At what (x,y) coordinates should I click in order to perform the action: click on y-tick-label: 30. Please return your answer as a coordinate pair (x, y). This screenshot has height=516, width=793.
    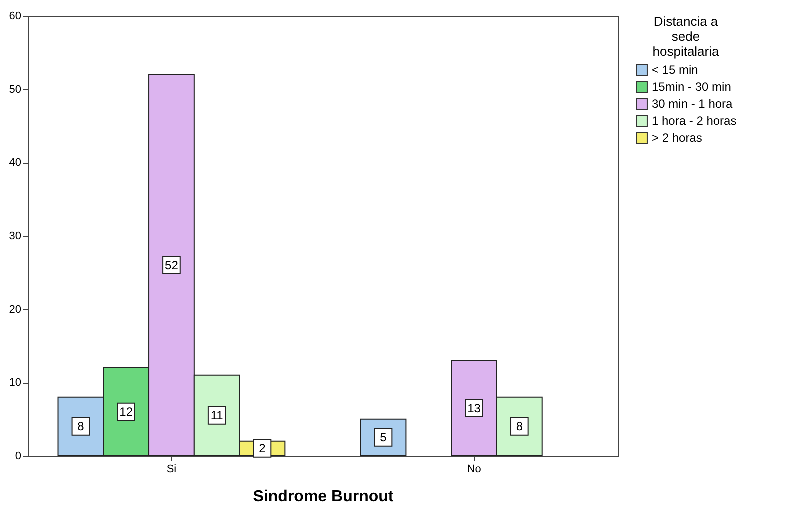
    Looking at the image, I should click on (15, 236).